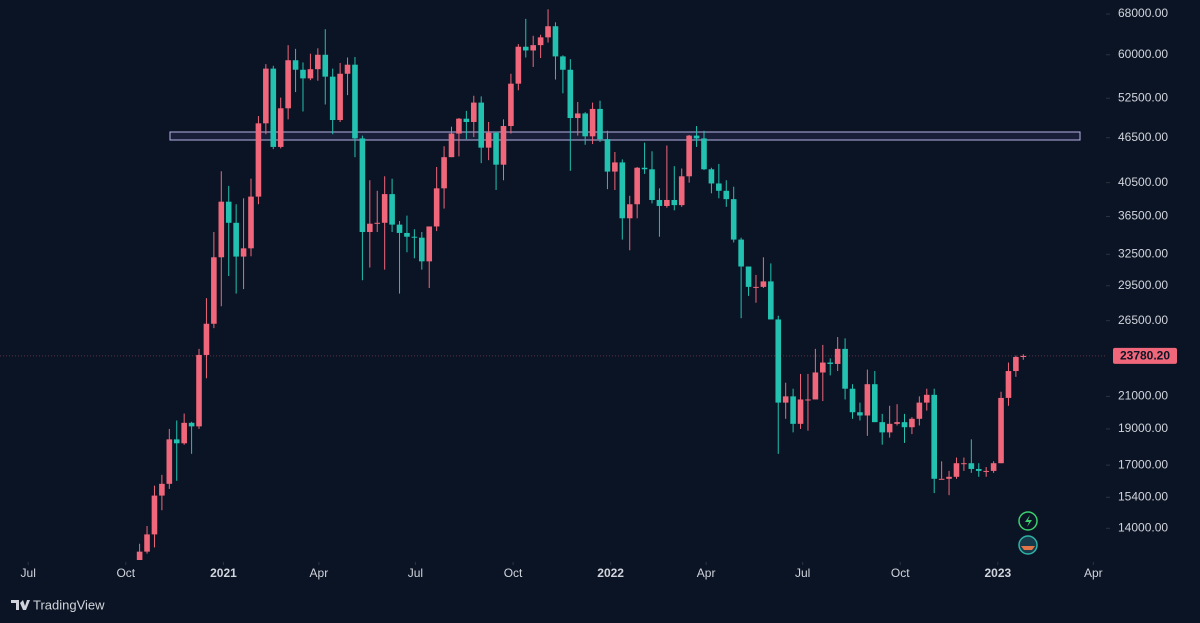 Image resolution: width=1200 pixels, height=623 pixels. What do you see at coordinates (610, 573) in the screenshot?
I see `x-tick-label: 2022` at bounding box center [610, 573].